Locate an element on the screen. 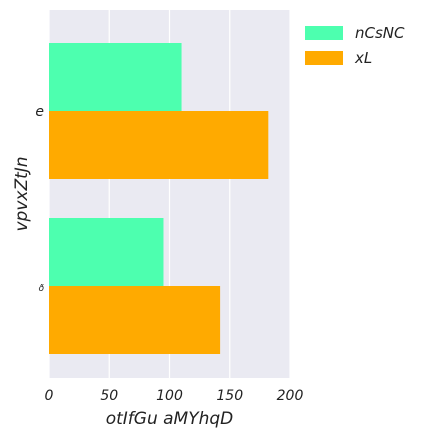  x-tick-label-0: 0 is located at coordinates (49, 396).